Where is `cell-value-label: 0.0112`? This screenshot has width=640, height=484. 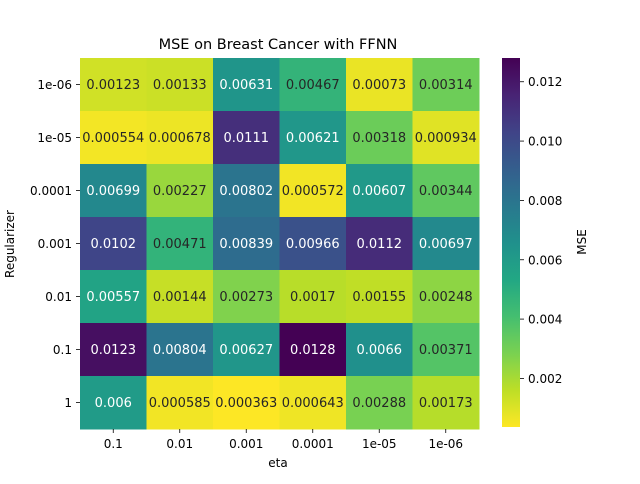
cell-value-label: 0.0112 is located at coordinates (380, 244).